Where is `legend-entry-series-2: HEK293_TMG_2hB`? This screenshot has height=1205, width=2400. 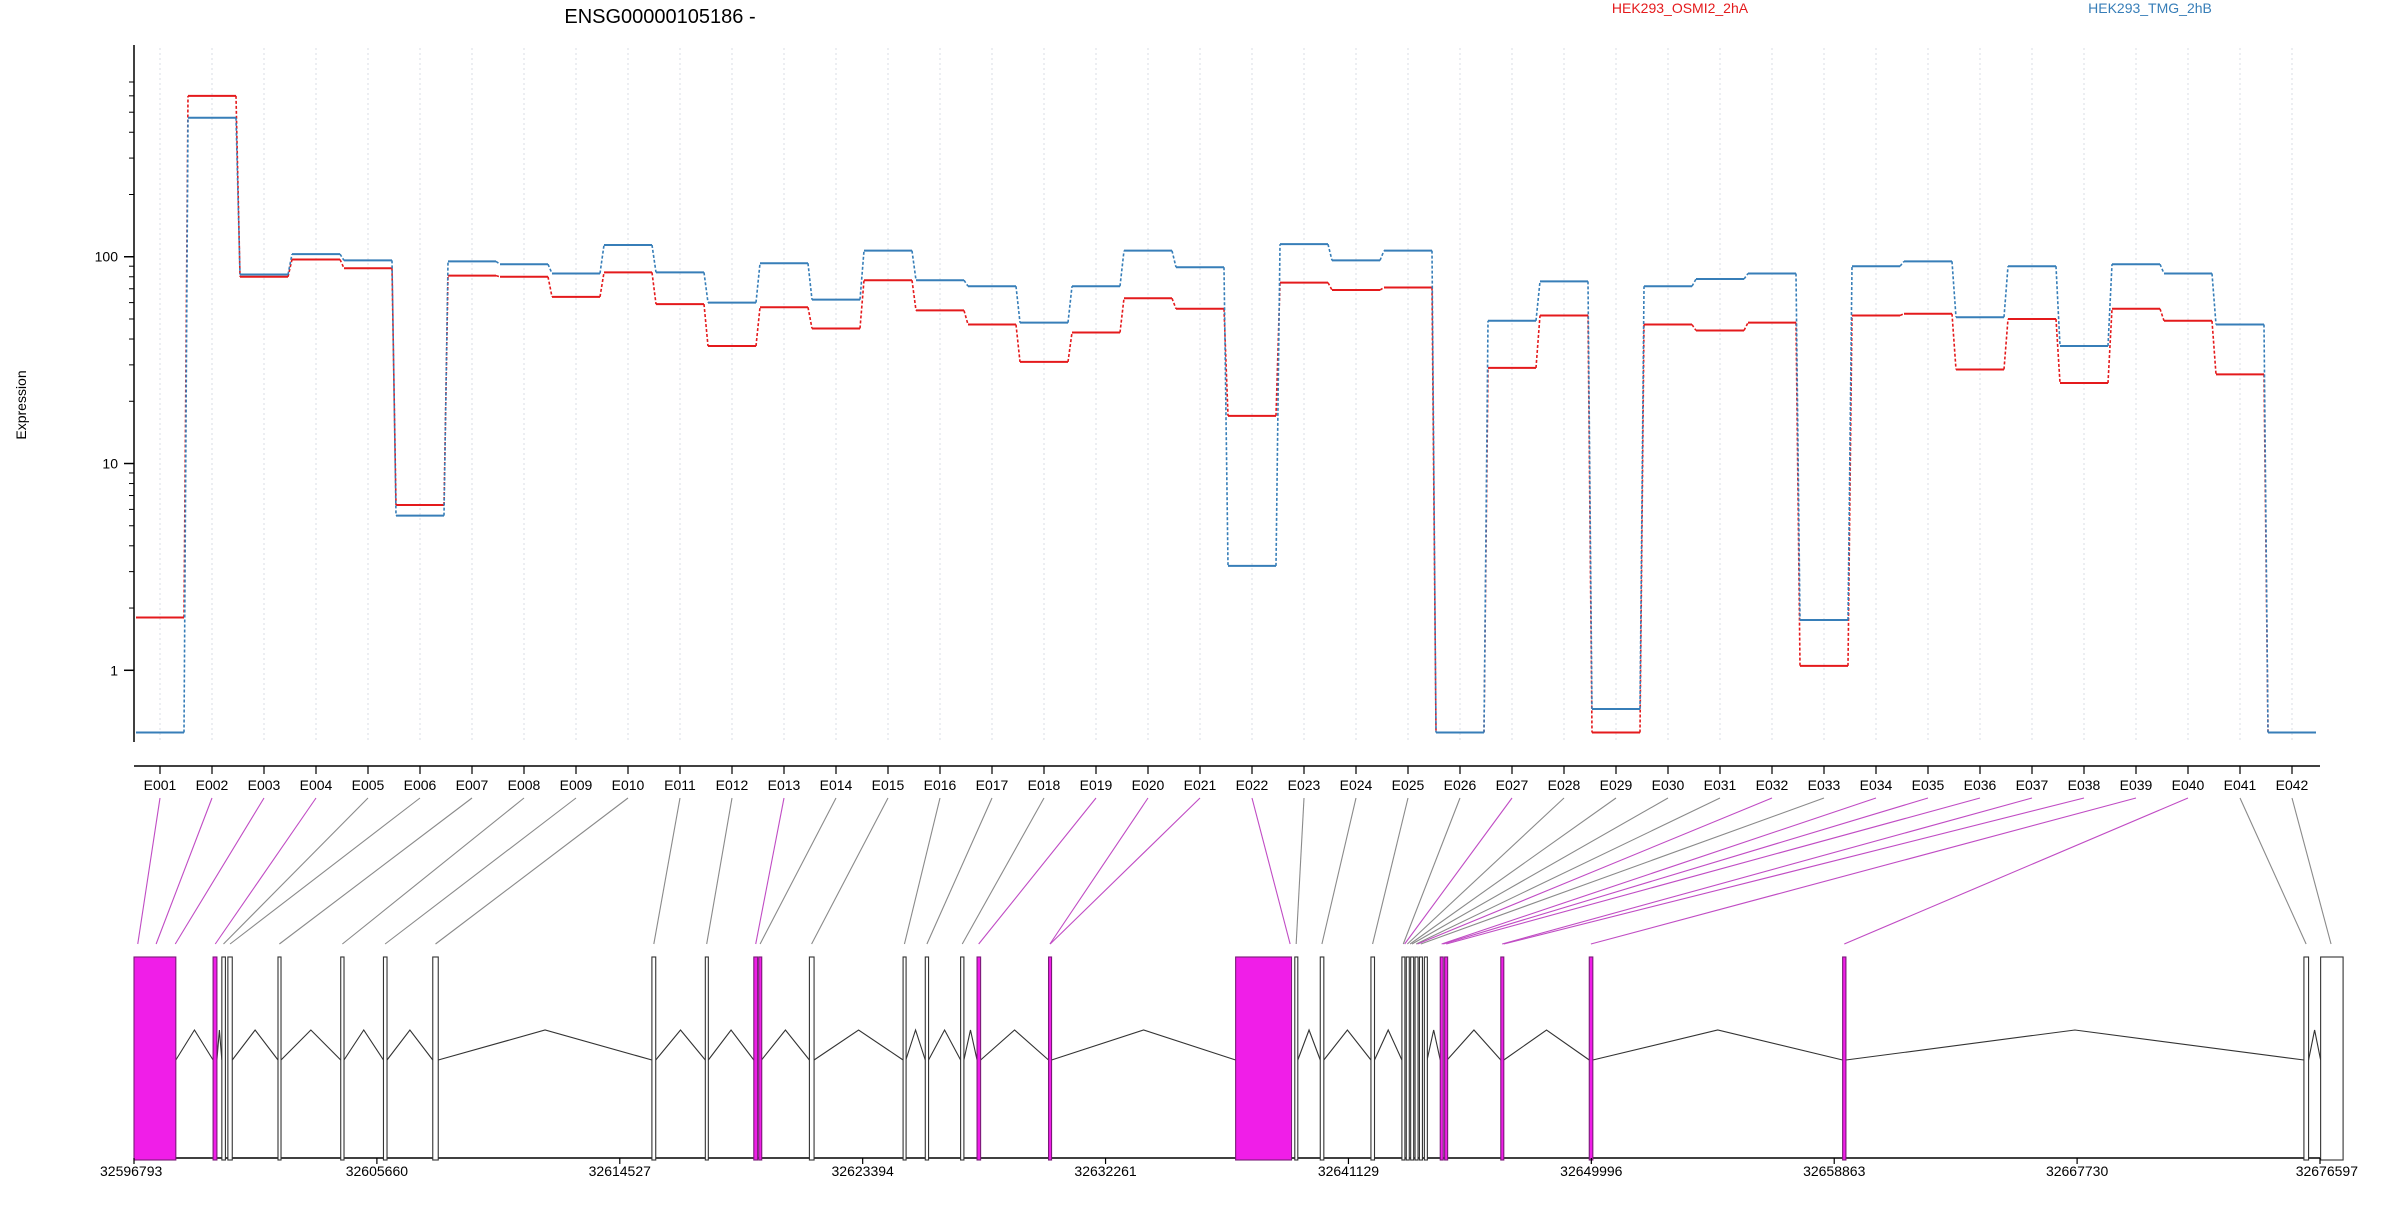
legend-entry-series-2: HEK293_TMG_2hB is located at coordinates (2150, 8).